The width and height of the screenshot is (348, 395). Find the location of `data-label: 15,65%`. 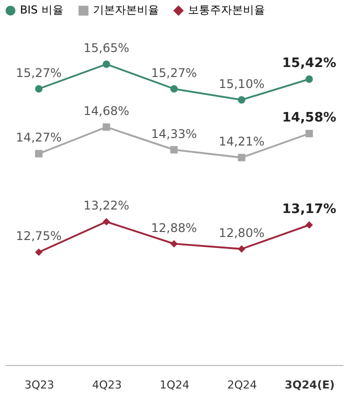

data-label: 15,65% is located at coordinates (107, 48).